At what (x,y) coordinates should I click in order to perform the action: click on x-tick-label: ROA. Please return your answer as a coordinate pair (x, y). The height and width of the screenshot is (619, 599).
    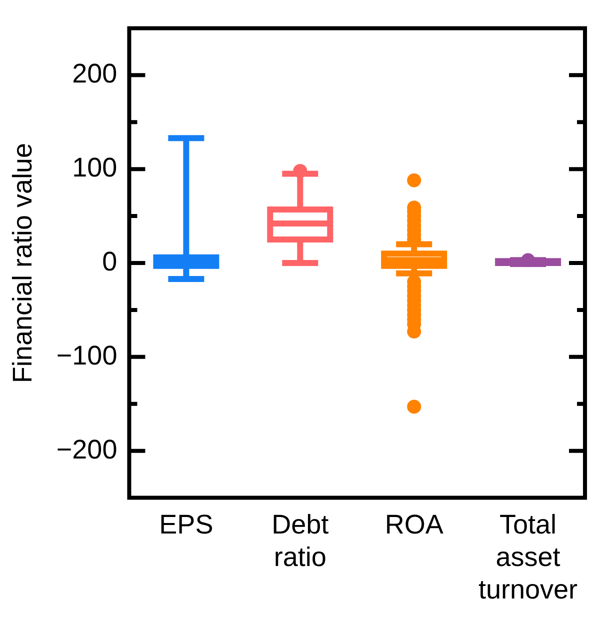
    Looking at the image, I should click on (414, 524).